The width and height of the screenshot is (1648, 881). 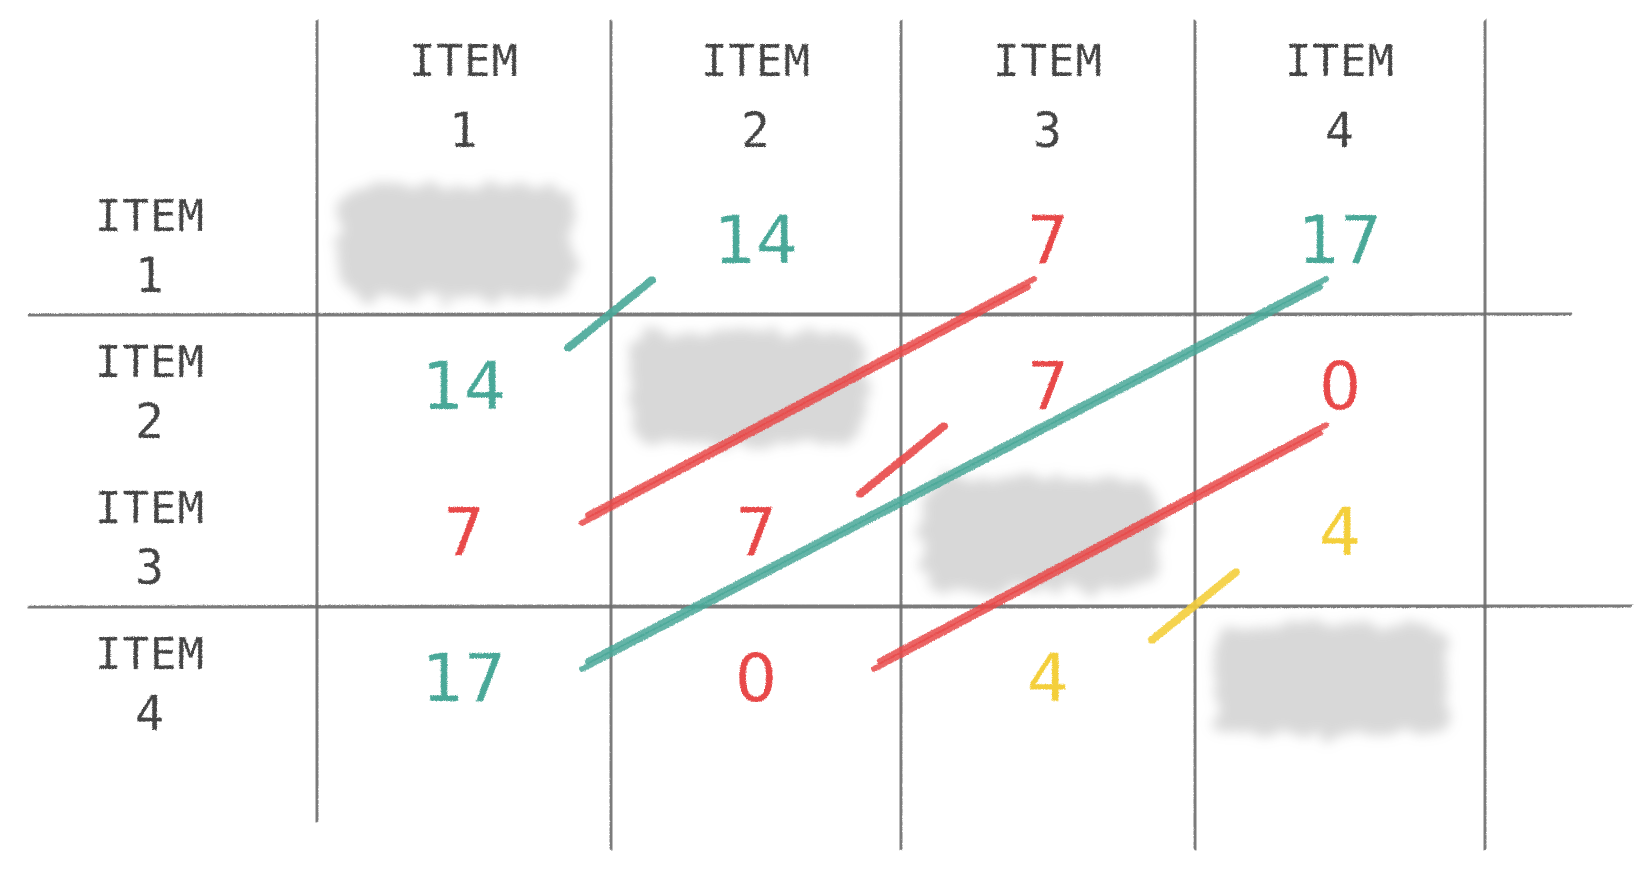 I want to click on column-header-number: 1, so click(x=464, y=131).